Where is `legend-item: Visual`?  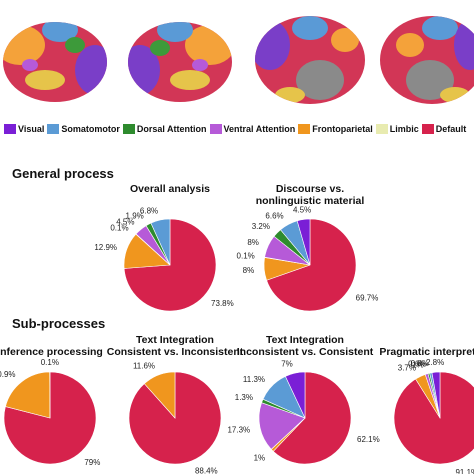
legend-item: Visual is located at coordinates (24, 129).